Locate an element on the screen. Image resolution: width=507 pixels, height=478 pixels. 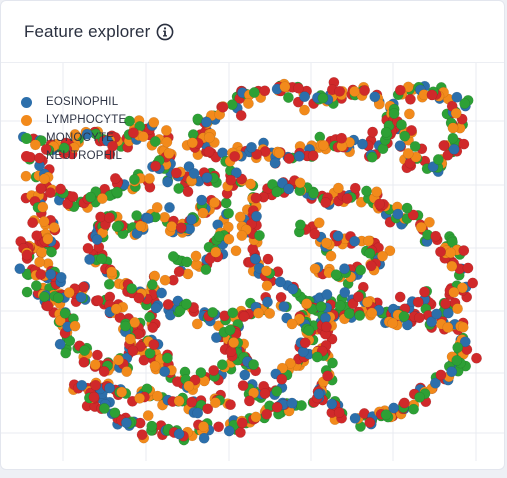
legend-item-eosinophil: EOSINOPHIL is located at coordinates (73, 102).